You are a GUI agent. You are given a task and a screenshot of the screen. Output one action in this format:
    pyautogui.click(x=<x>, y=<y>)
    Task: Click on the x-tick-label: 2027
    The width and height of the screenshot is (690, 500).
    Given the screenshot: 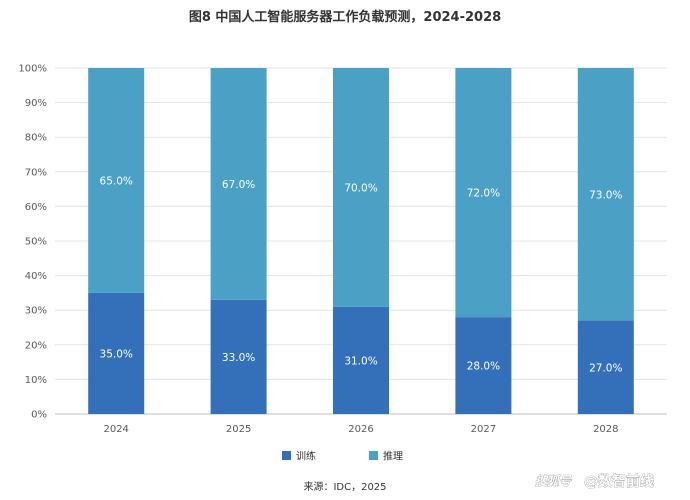 What is the action you would take?
    pyautogui.click(x=483, y=429)
    